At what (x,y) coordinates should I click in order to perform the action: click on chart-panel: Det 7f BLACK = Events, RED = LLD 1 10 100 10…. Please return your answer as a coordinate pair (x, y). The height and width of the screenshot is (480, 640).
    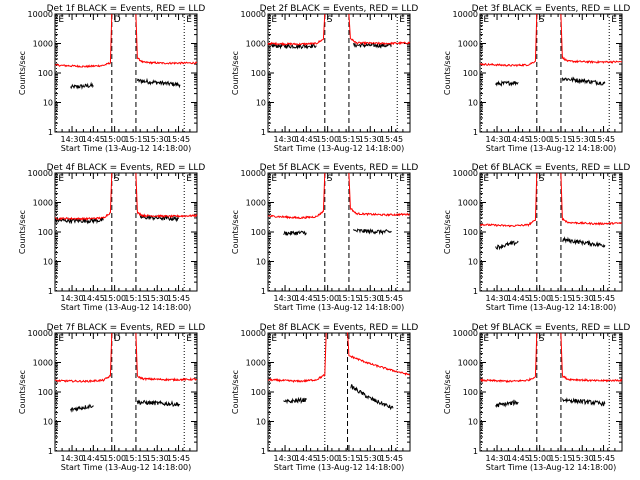
    Looking at the image, I should click on (111, 397).